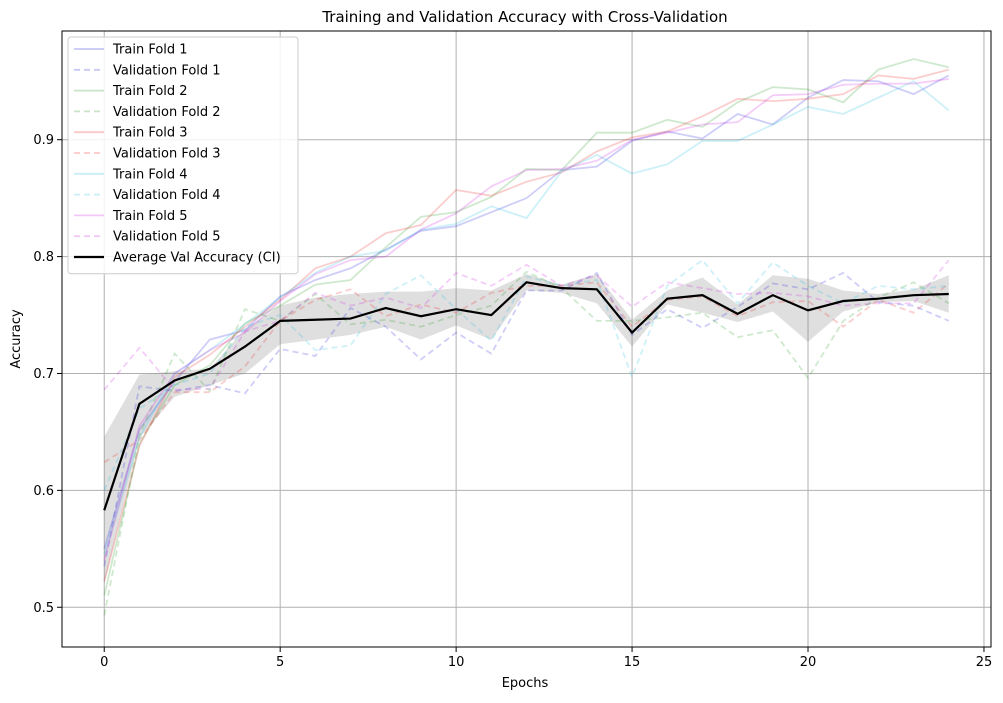 The height and width of the screenshot is (703, 1003). I want to click on legend-label-validation-fold-2: Validation Fold 2, so click(167, 112).